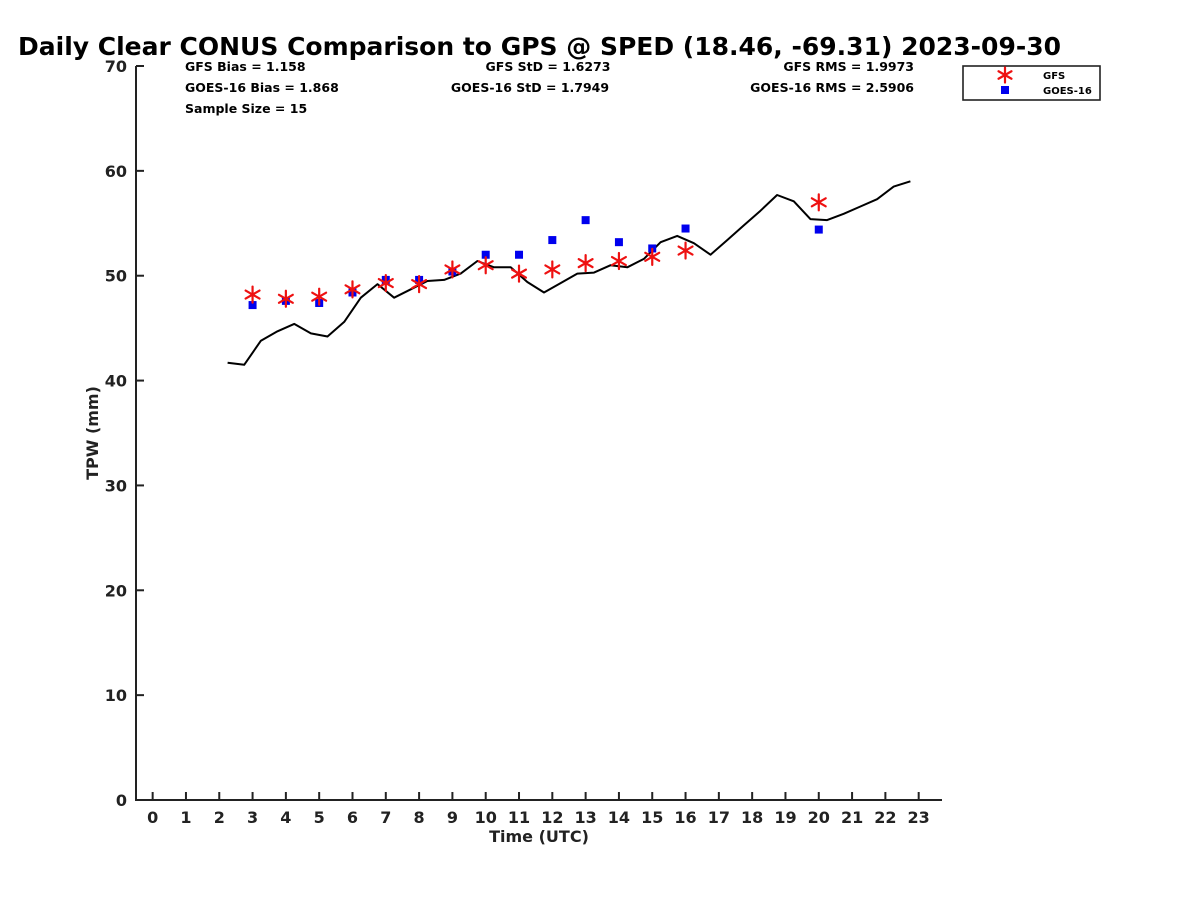 The width and height of the screenshot is (1200, 900). What do you see at coordinates (1067, 91) in the screenshot?
I see `legend-goes-label: GOES-16` at bounding box center [1067, 91].